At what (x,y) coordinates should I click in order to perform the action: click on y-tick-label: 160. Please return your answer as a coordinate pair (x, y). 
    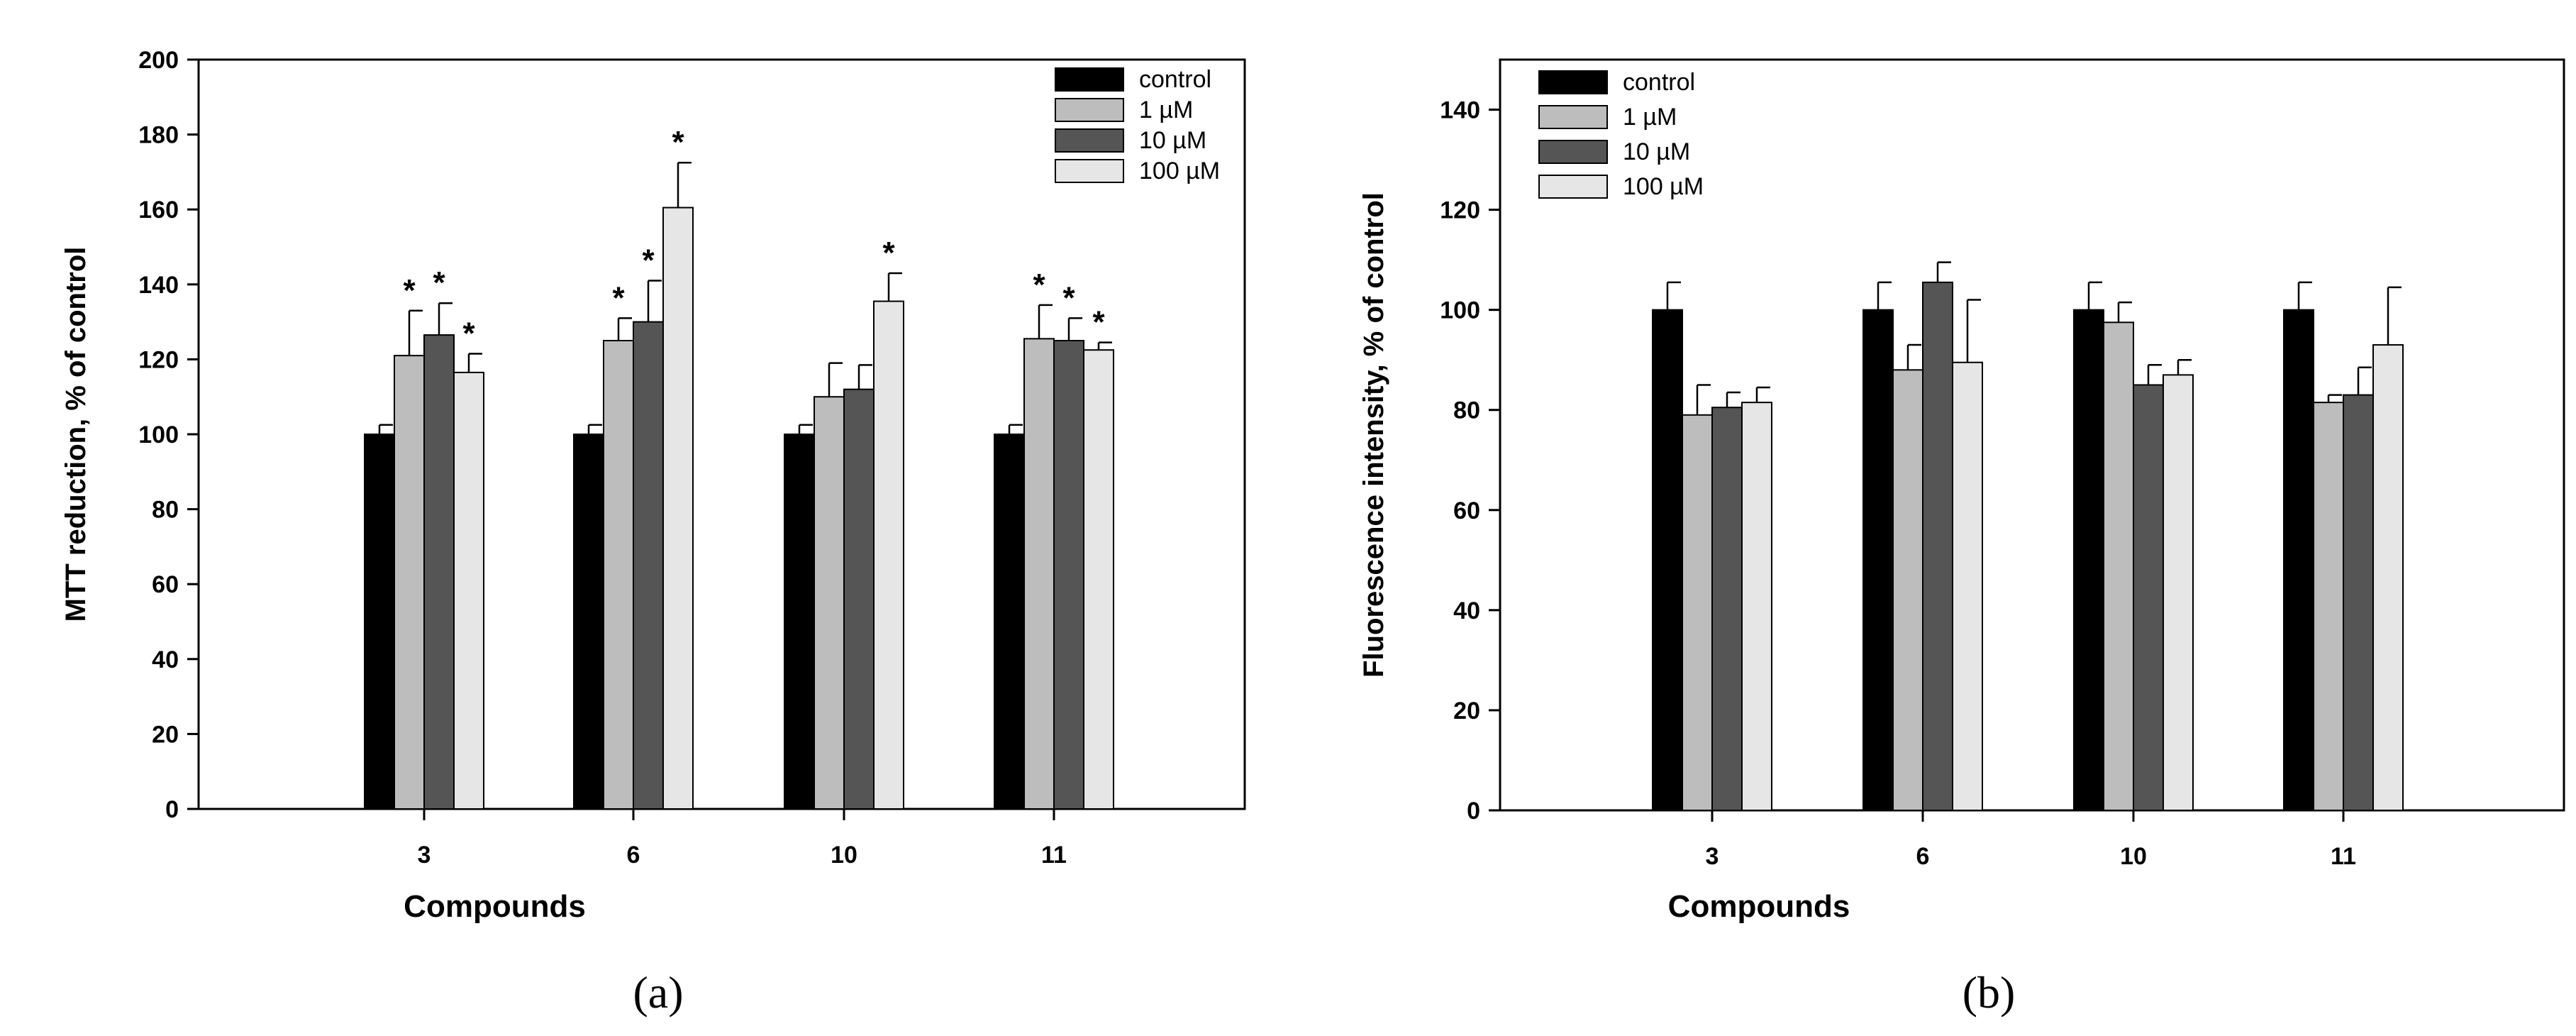
    Looking at the image, I should click on (158, 210).